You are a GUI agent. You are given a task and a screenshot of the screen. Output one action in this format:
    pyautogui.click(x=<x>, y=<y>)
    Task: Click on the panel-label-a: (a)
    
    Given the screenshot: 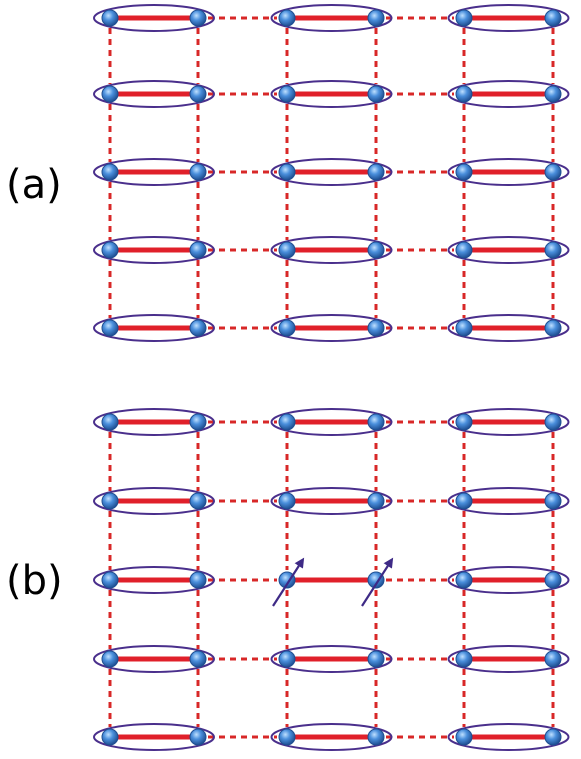 What is the action you would take?
    pyautogui.click(x=34, y=185)
    